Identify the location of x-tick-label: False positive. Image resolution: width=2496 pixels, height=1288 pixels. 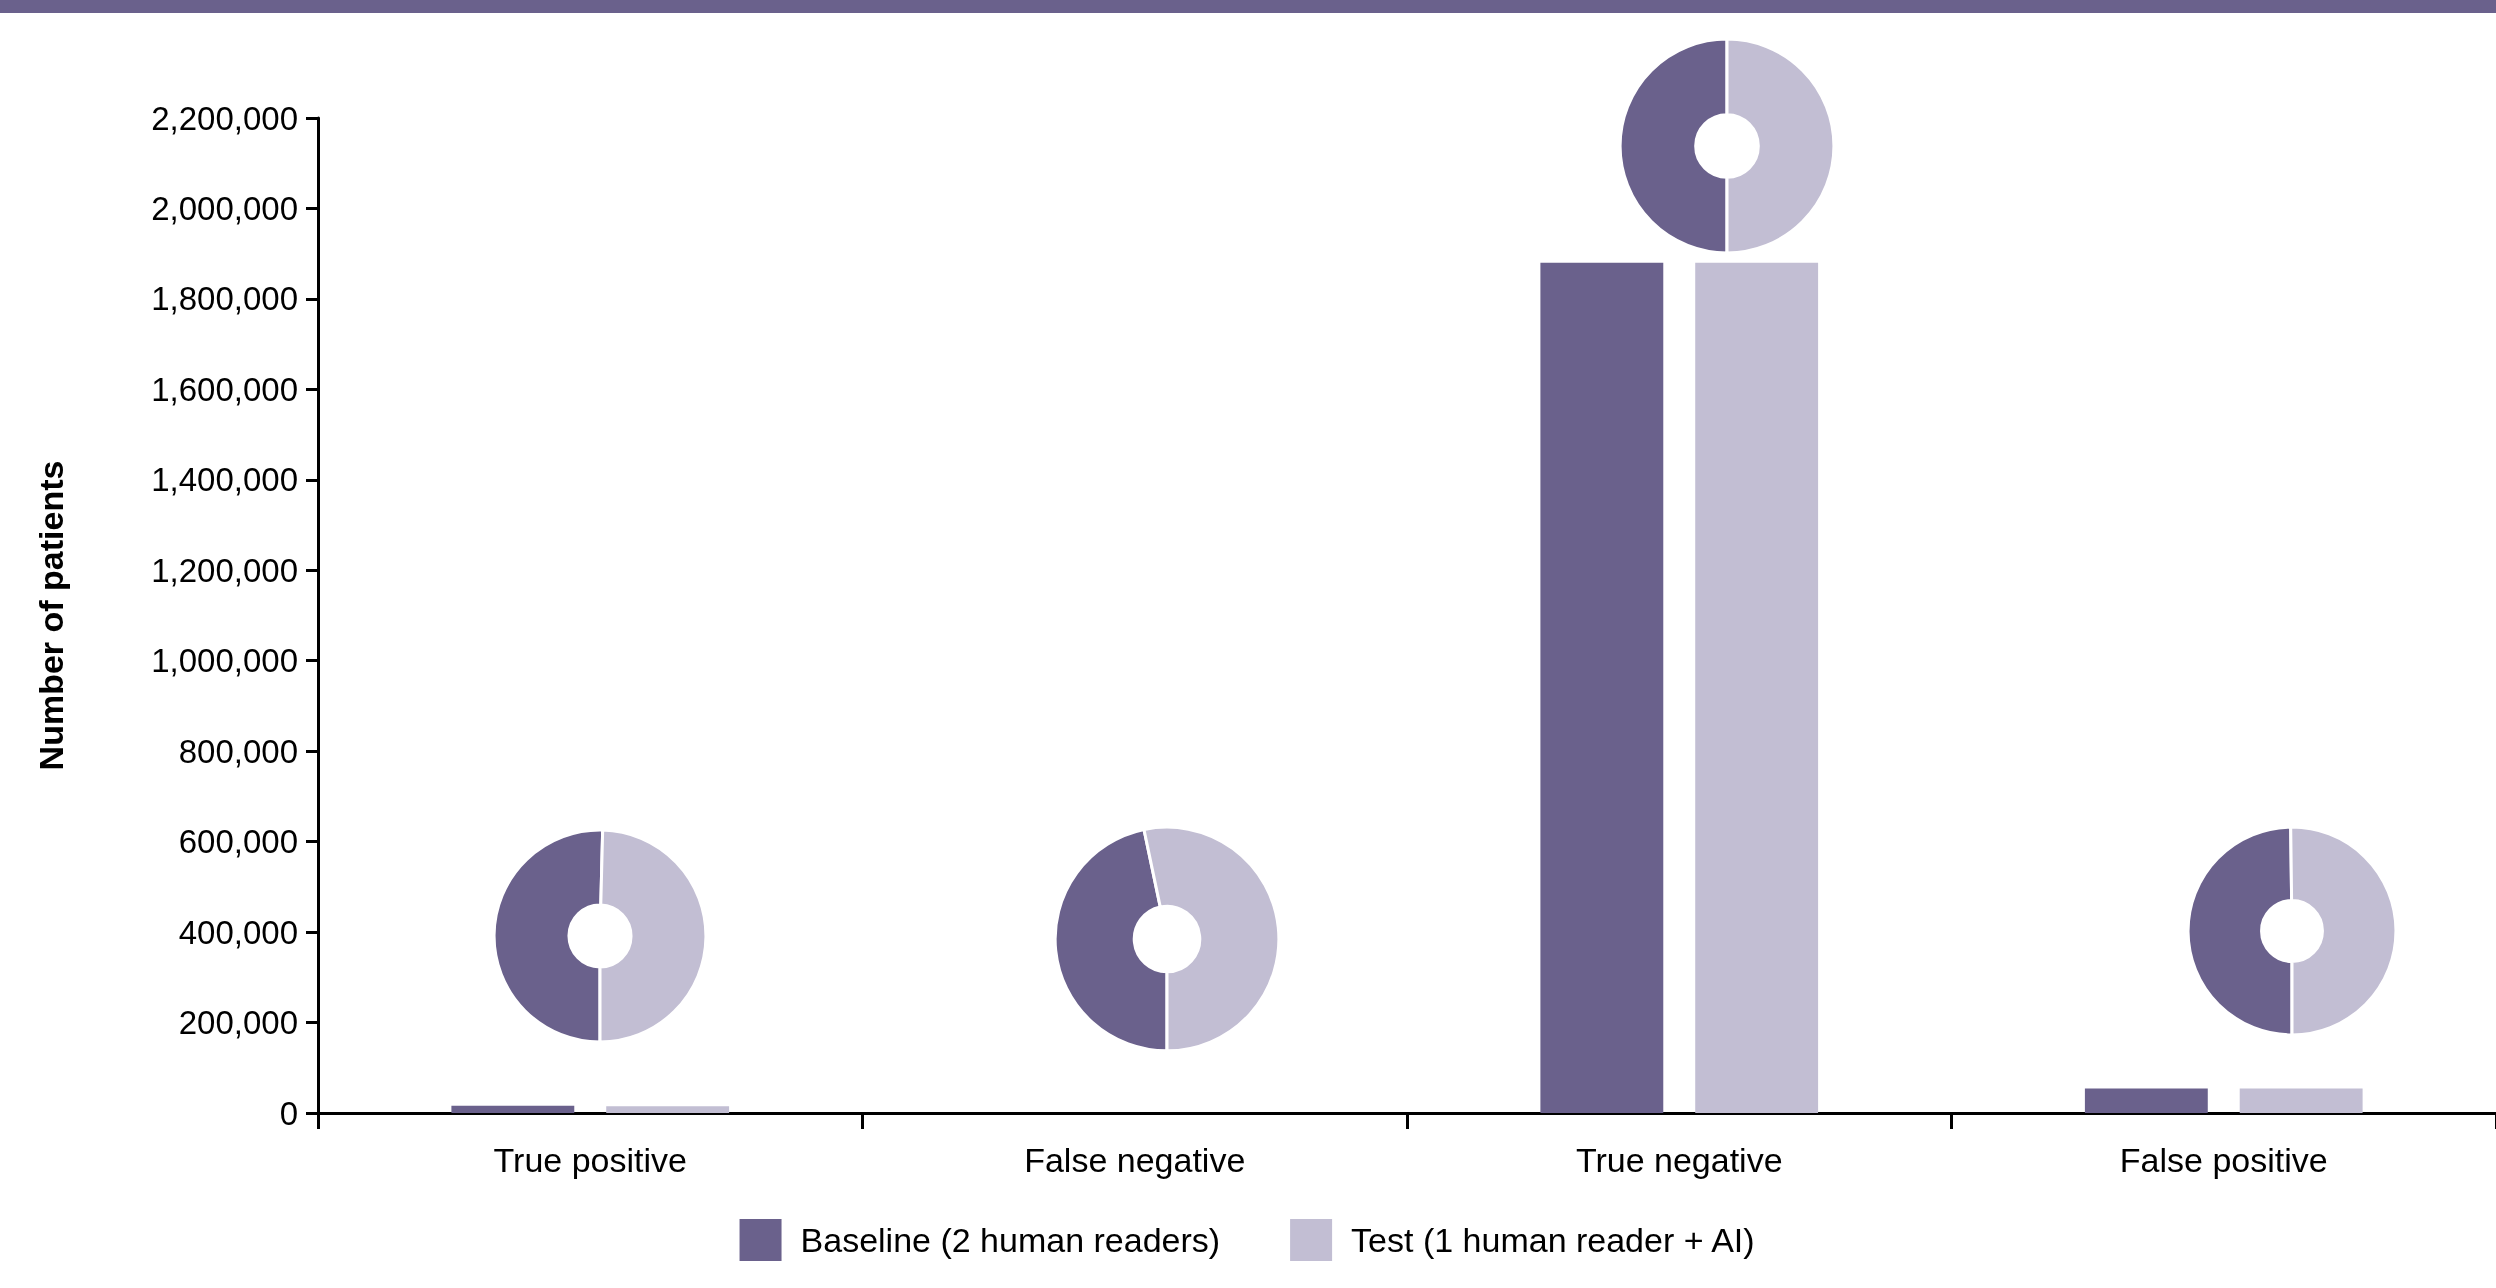
(2223, 1160).